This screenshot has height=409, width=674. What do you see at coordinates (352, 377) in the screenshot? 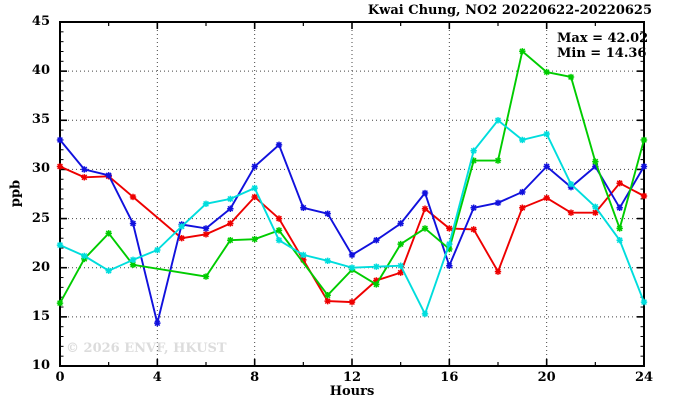
I see `x-tick-label: 12` at bounding box center [352, 377].